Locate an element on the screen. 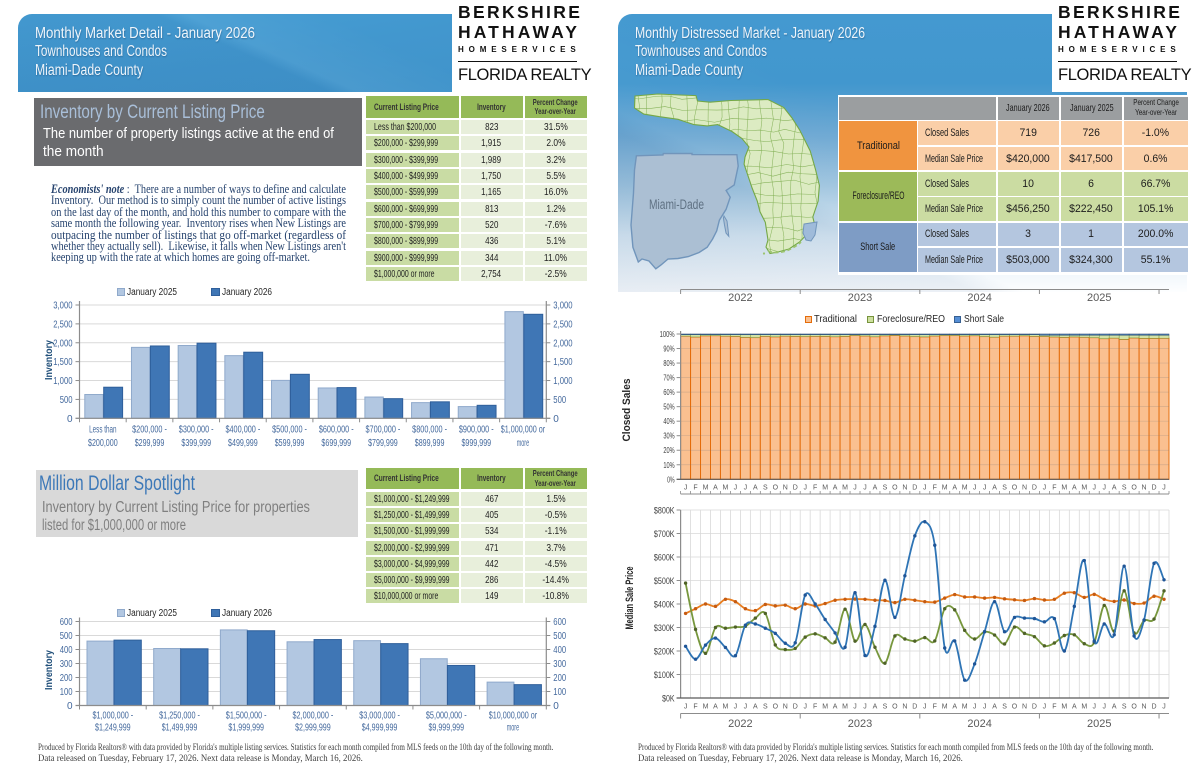  svg-text: 80% is located at coordinates (669, 363).